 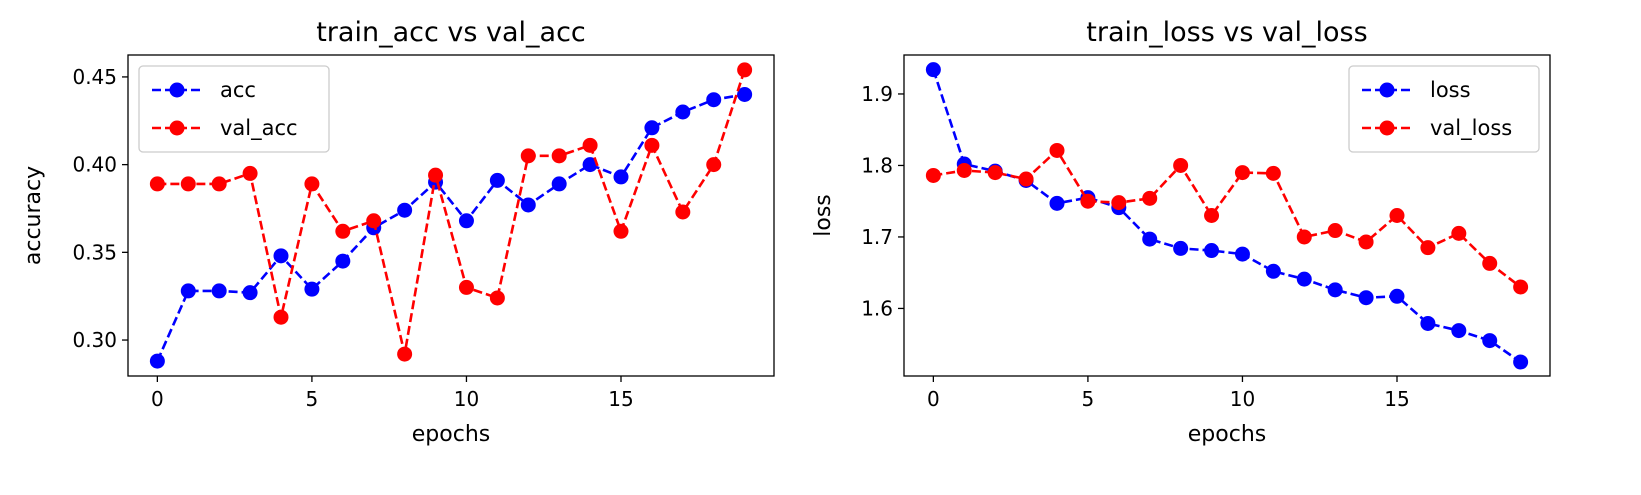 What do you see at coordinates (238, 90) in the screenshot?
I see `legend-label-acc: acc` at bounding box center [238, 90].